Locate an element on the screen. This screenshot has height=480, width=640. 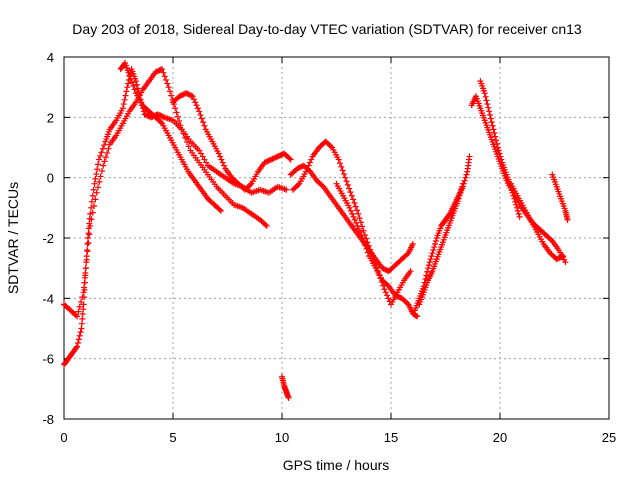
y-tick-labels: -8 -6 -4 -2 0 2 4 is located at coordinates (48, 238).